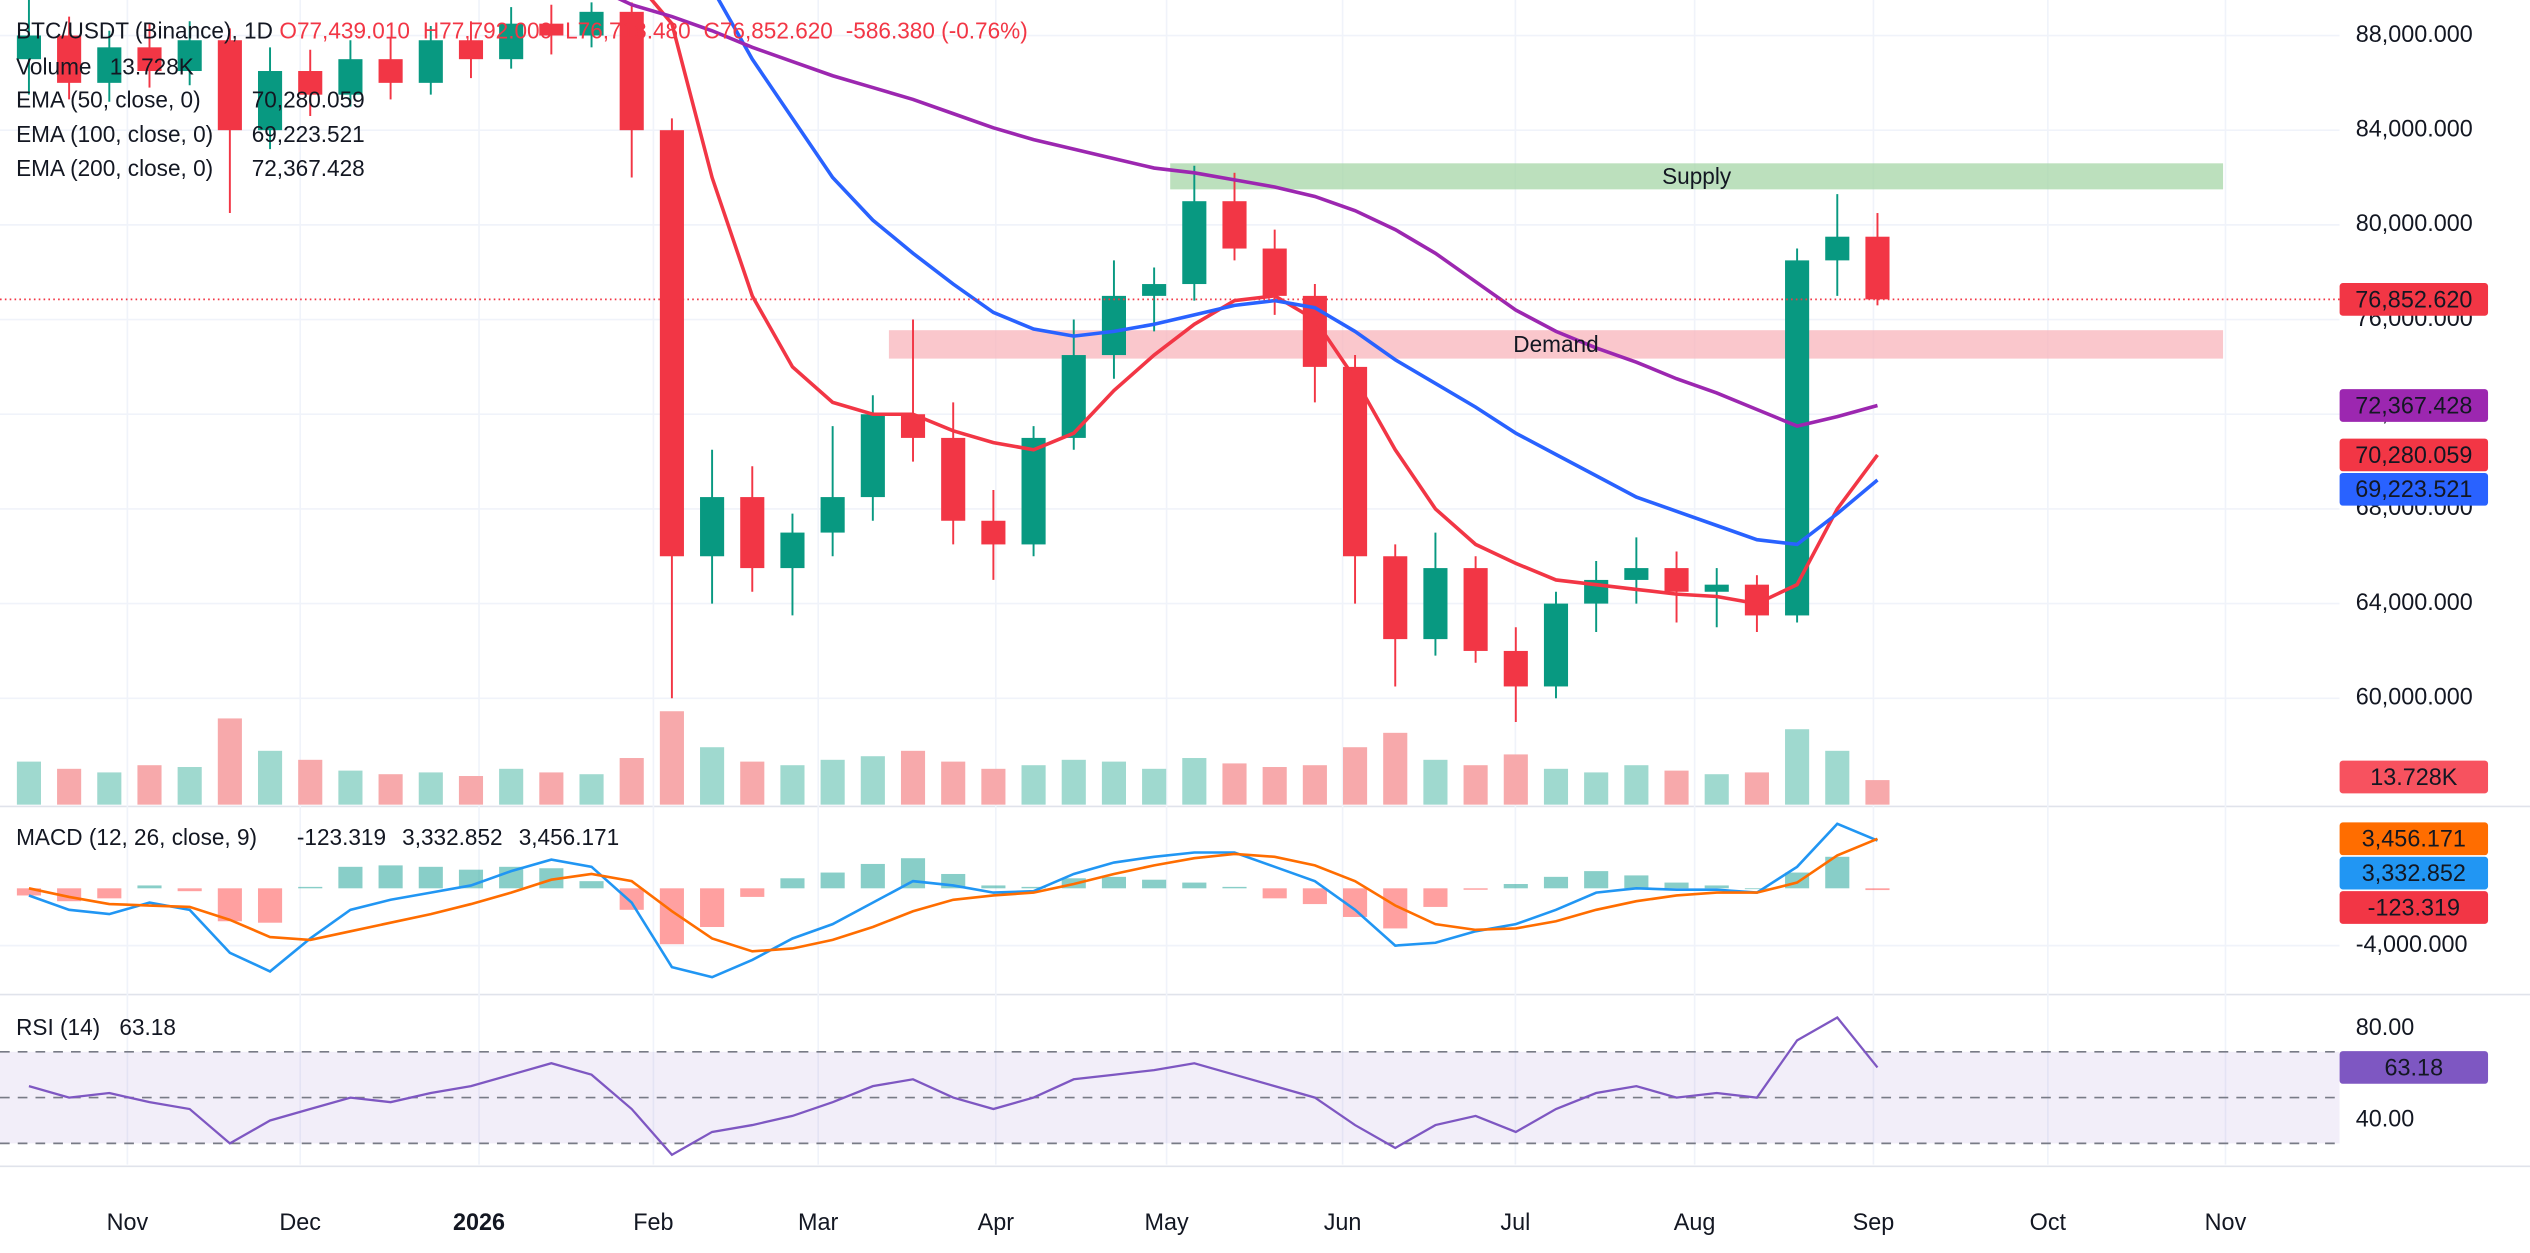 This screenshot has width=2530, height=1253. Describe the element at coordinates (308, 134) in the screenshot. I see `ema-legend-value: 69,223.521` at that location.